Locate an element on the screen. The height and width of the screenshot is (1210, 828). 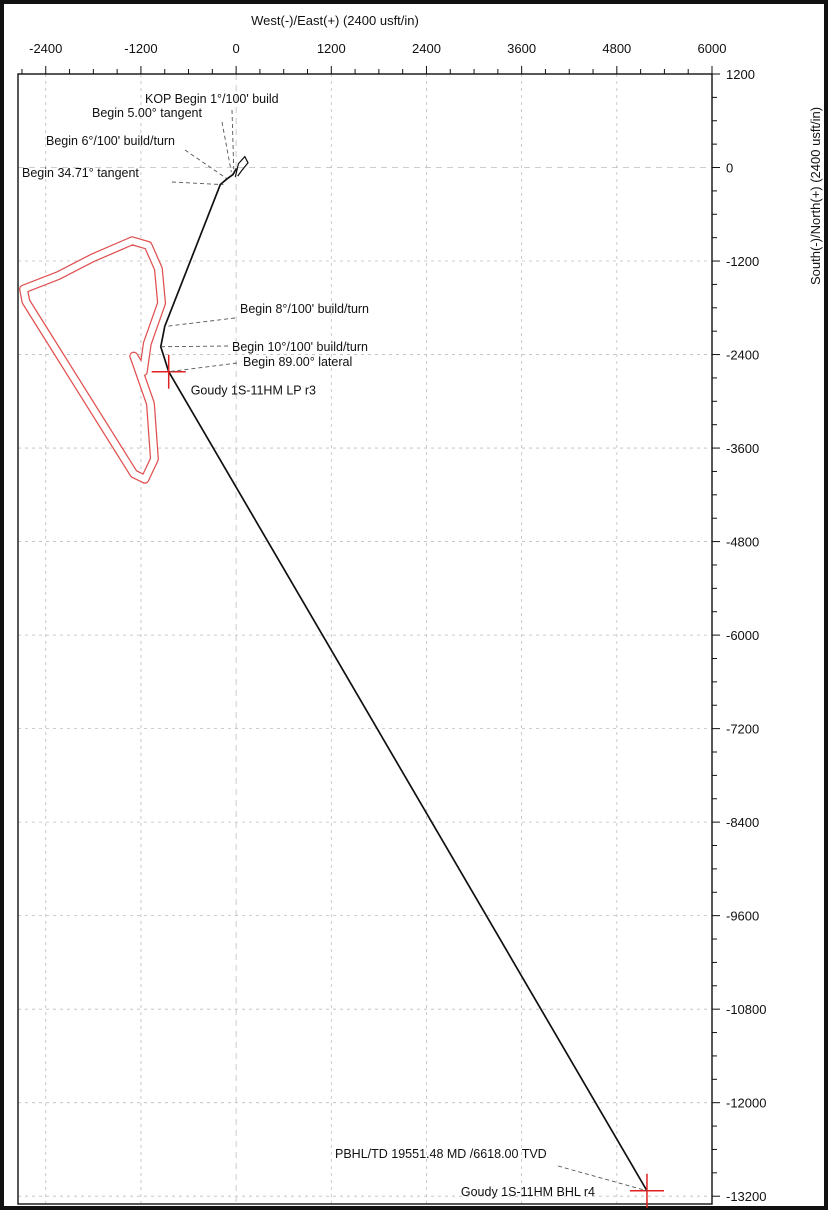
annotation-label-4: Begin 8°/100' build/turn is located at coordinates (304, 309).